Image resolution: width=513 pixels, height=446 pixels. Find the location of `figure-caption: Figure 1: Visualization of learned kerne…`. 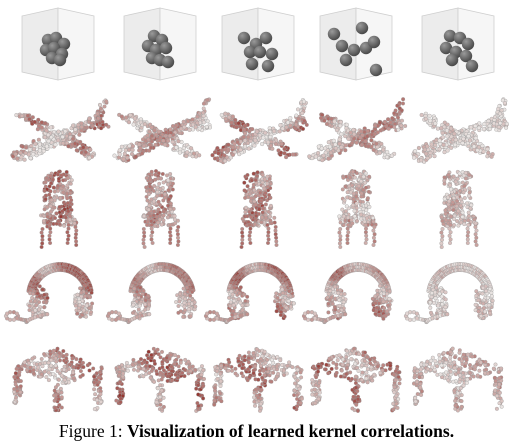

figure-caption: Figure 1: Visualization of learned kerne… is located at coordinates (256, 431).